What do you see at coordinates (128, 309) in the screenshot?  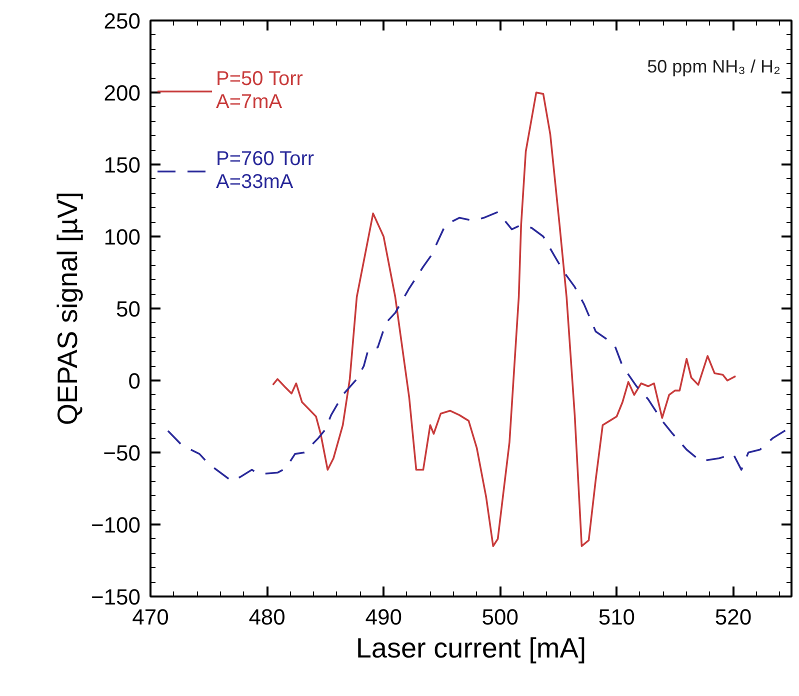 I see `y-tick-label: 50` at bounding box center [128, 309].